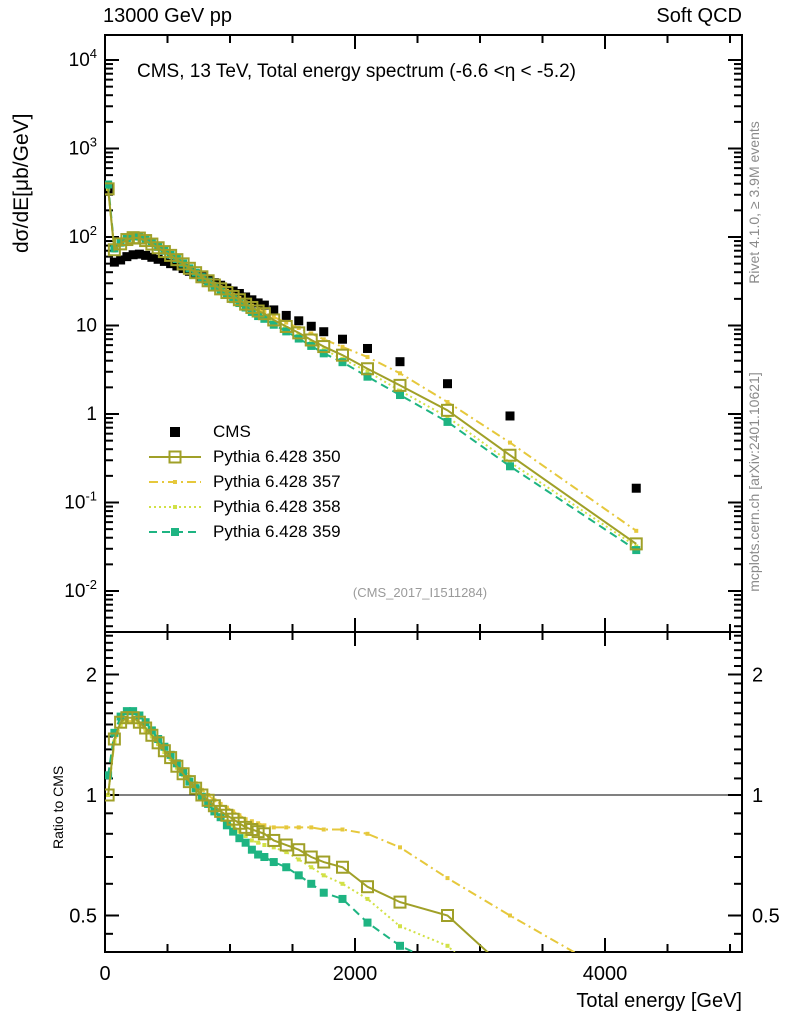 This screenshot has height=1024, width=786. I want to click on legend-item-pythia-358: Pythia 6.428 358, so click(244, 506).